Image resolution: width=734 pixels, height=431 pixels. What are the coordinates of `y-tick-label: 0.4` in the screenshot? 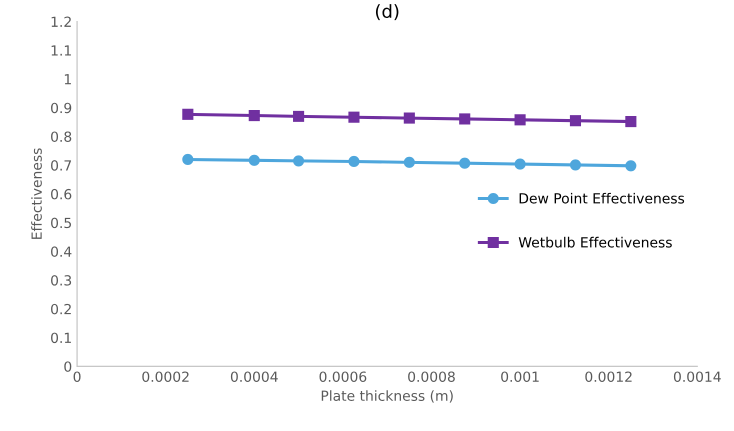 It's located at (61, 251).